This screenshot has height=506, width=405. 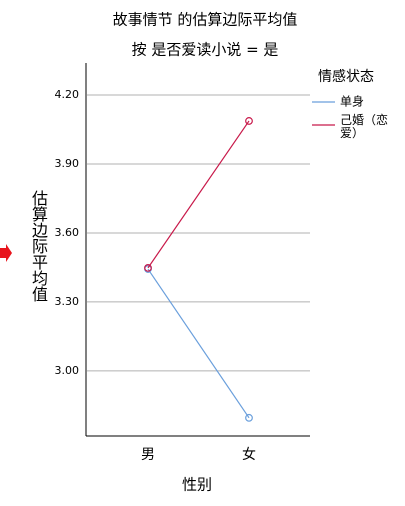 I want to click on y-tick-label: 3.60, so click(x=67, y=232).